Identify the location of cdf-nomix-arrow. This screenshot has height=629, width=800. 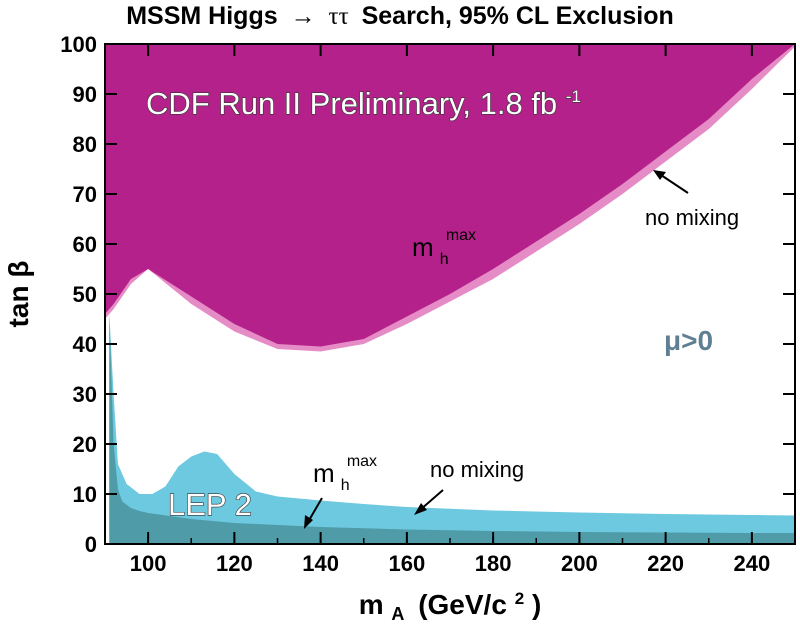
(673, 183).